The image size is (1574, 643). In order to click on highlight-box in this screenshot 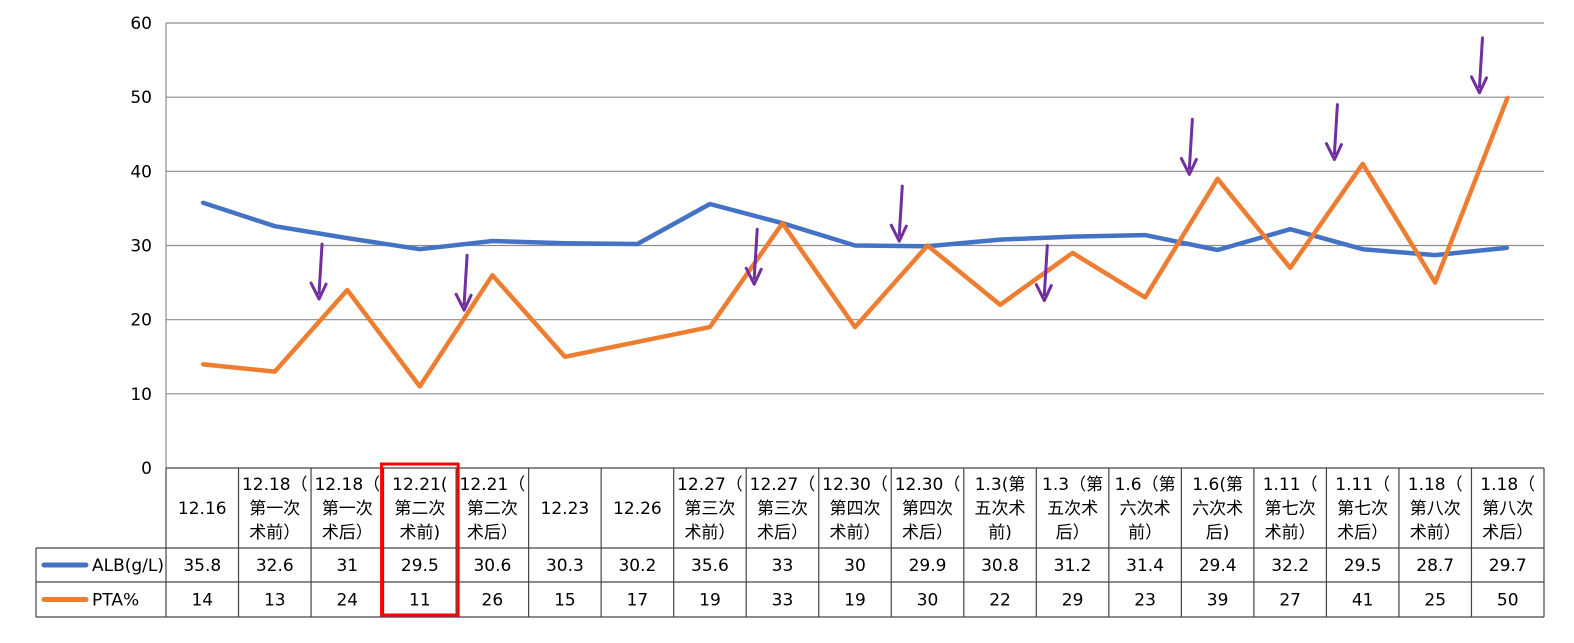, I will do `click(420, 539)`.